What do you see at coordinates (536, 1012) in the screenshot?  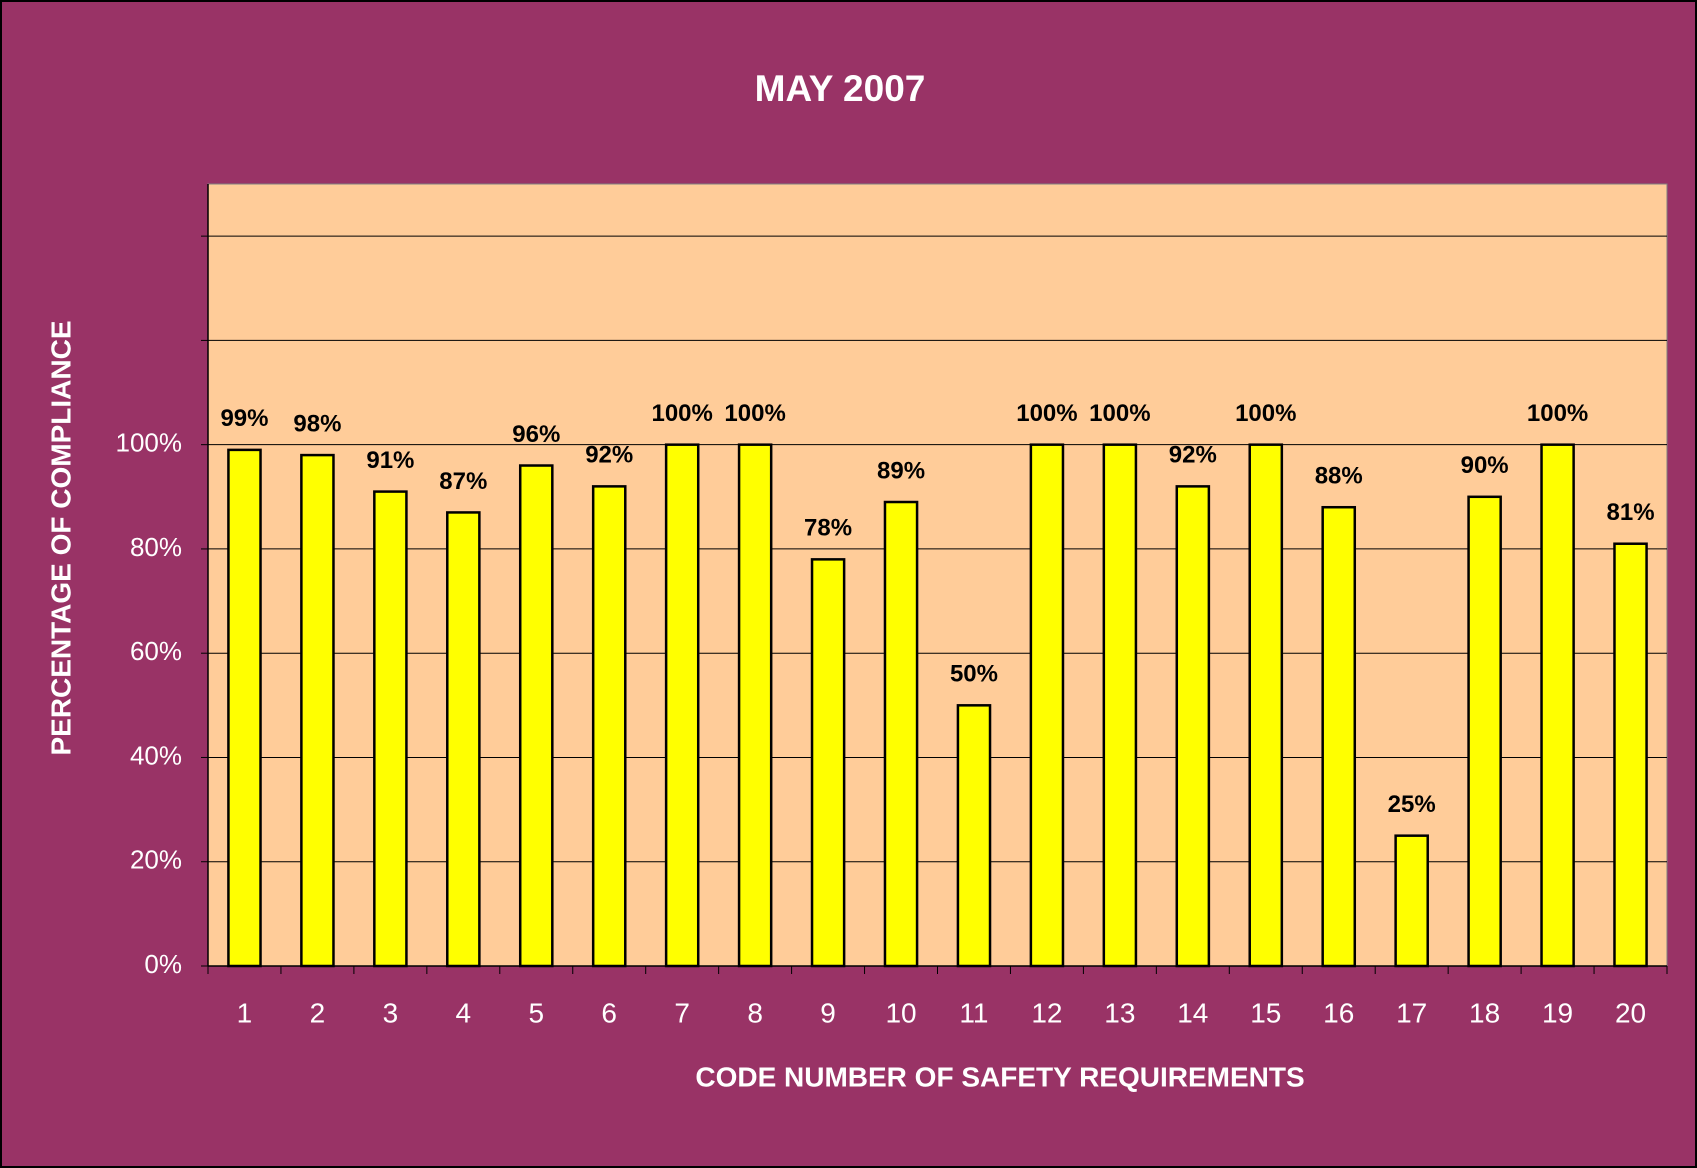 I see `x-tick-label: 5` at bounding box center [536, 1012].